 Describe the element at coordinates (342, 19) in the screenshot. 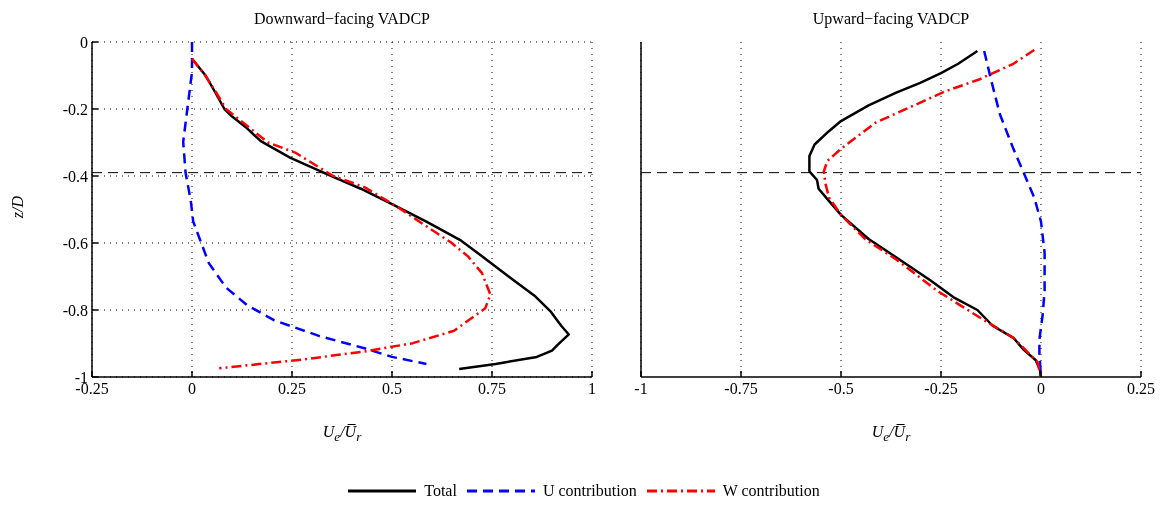

I see `chart-title: Downward−facing VADCP` at that location.